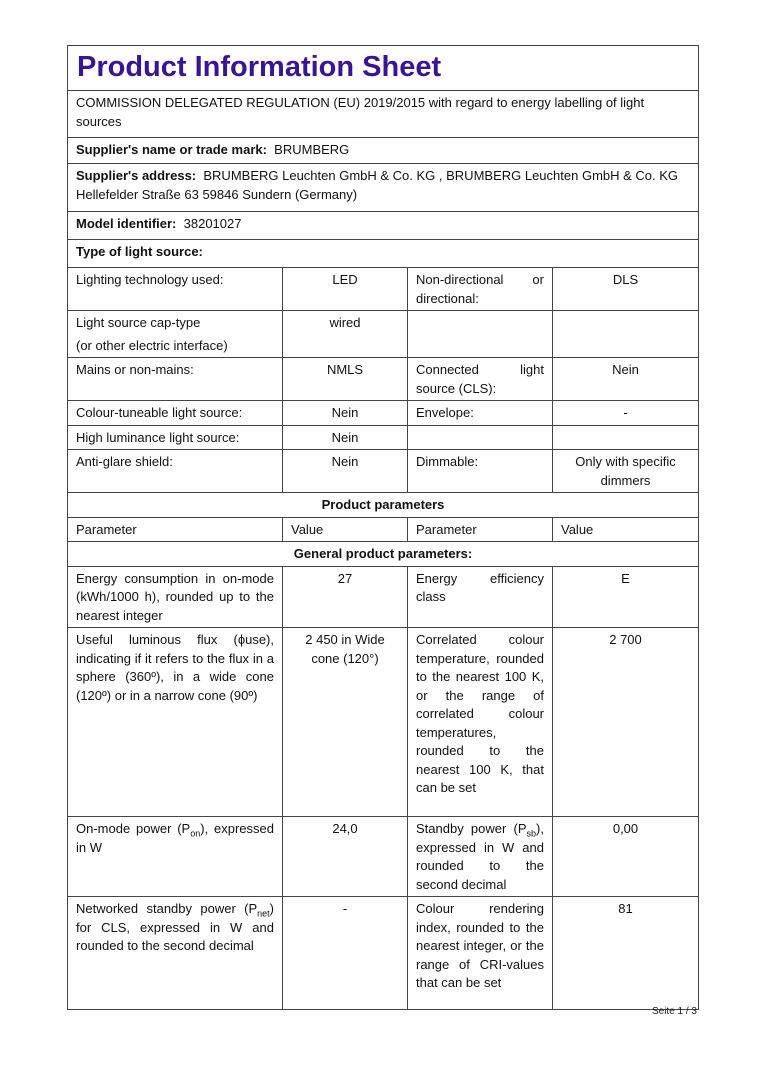 The width and height of the screenshot is (764, 1080). Describe the element at coordinates (480, 379) in the screenshot. I see `label: Connected light source (CLS):` at that location.